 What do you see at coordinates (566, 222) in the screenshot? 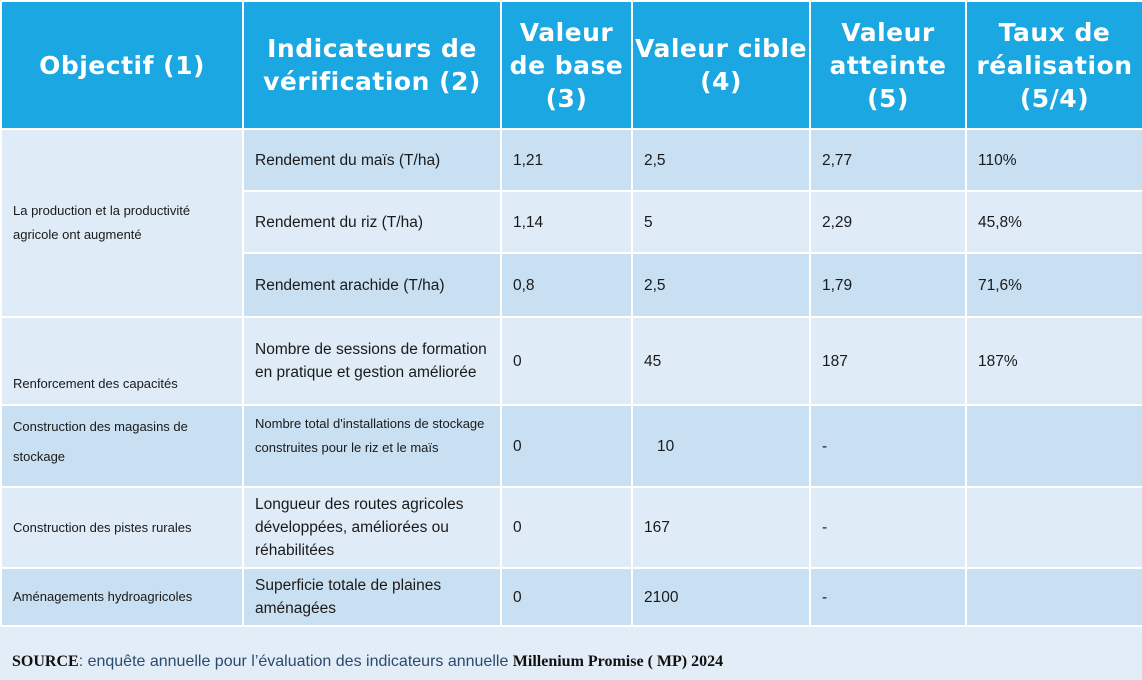
I see `base-cell: 1,14` at bounding box center [566, 222].